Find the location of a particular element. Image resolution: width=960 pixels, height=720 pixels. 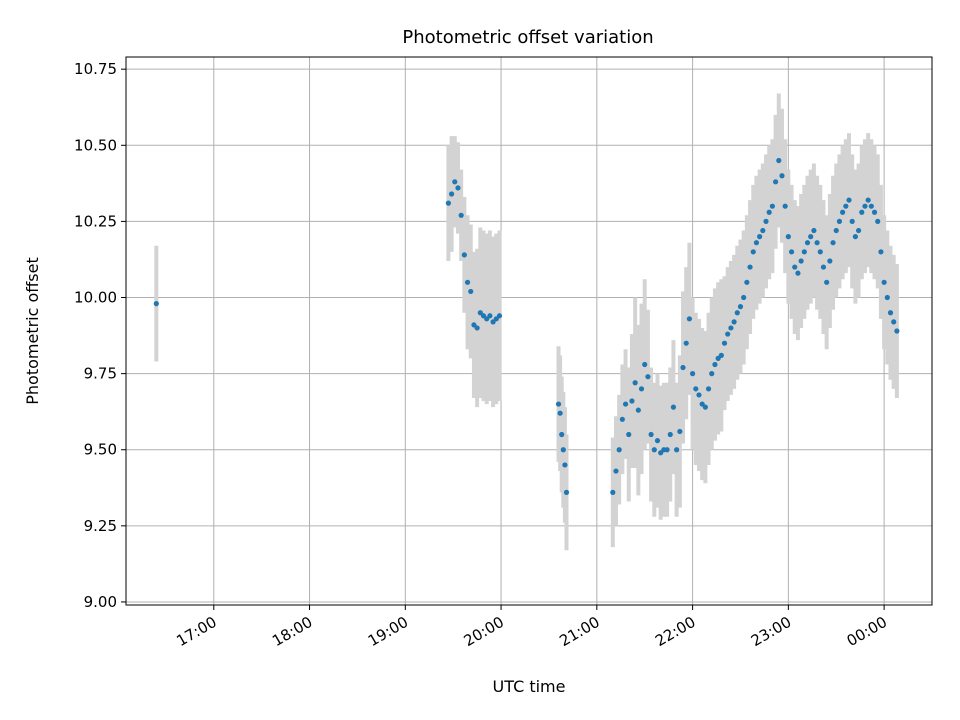

y-tick-label: 9.75 is located at coordinates (100, 374).